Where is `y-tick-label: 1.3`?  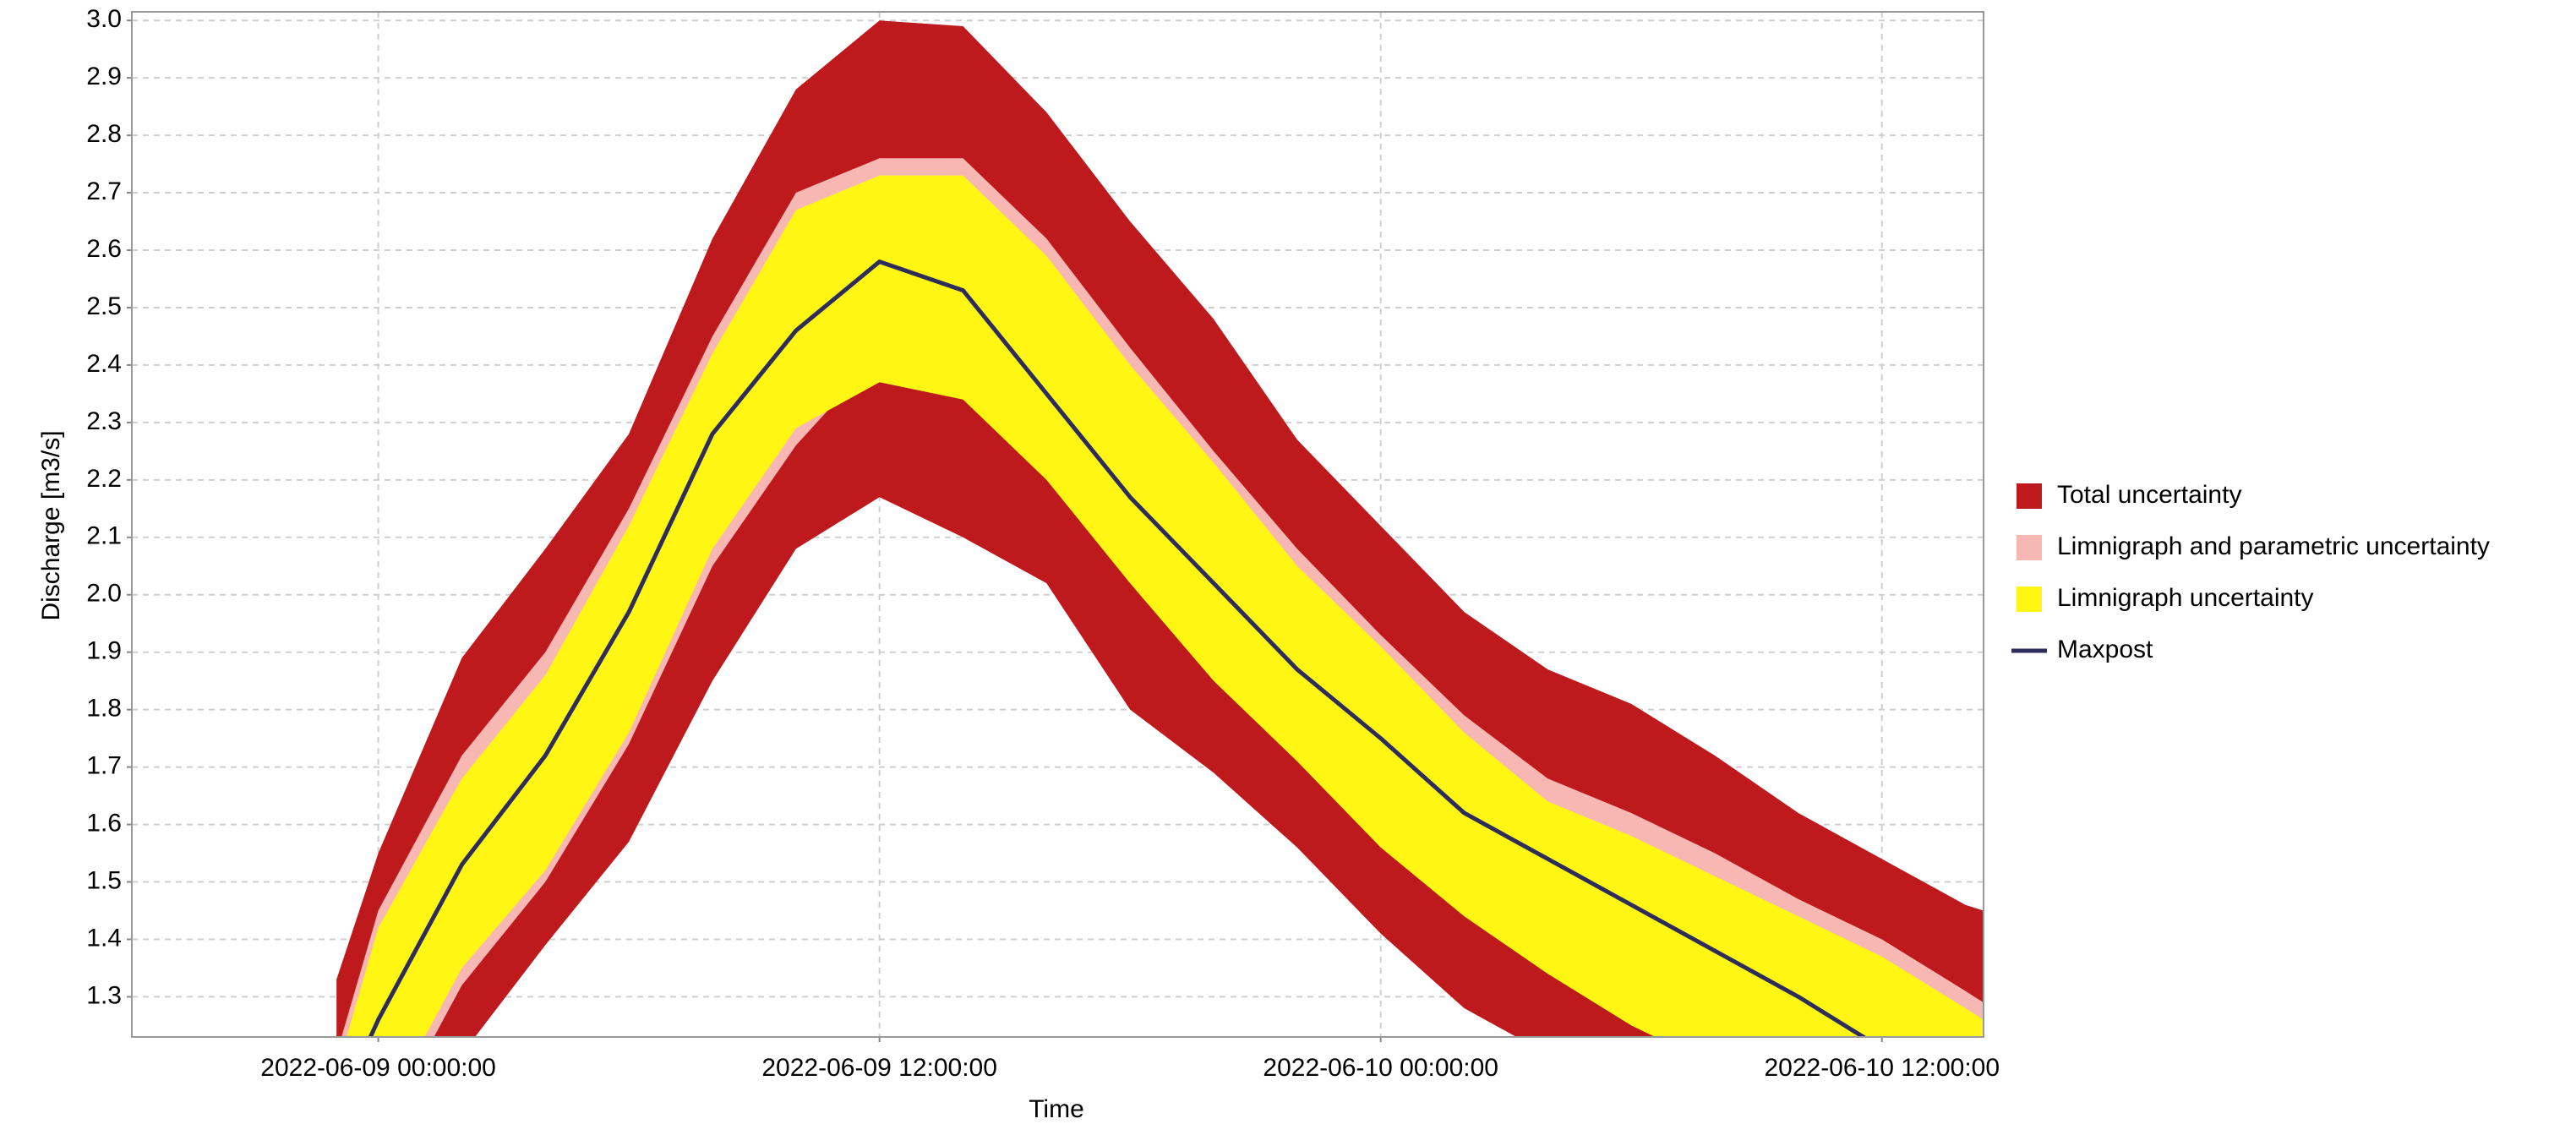 y-tick-label: 1.3 is located at coordinates (104, 995).